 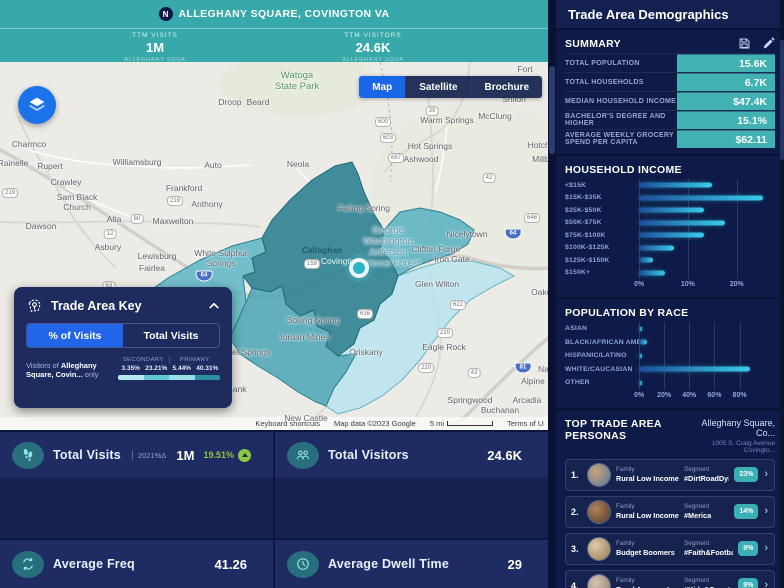 What do you see at coordinates (697, 469) in the screenshot?
I see `persona-segment-label: Segment` at bounding box center [697, 469].